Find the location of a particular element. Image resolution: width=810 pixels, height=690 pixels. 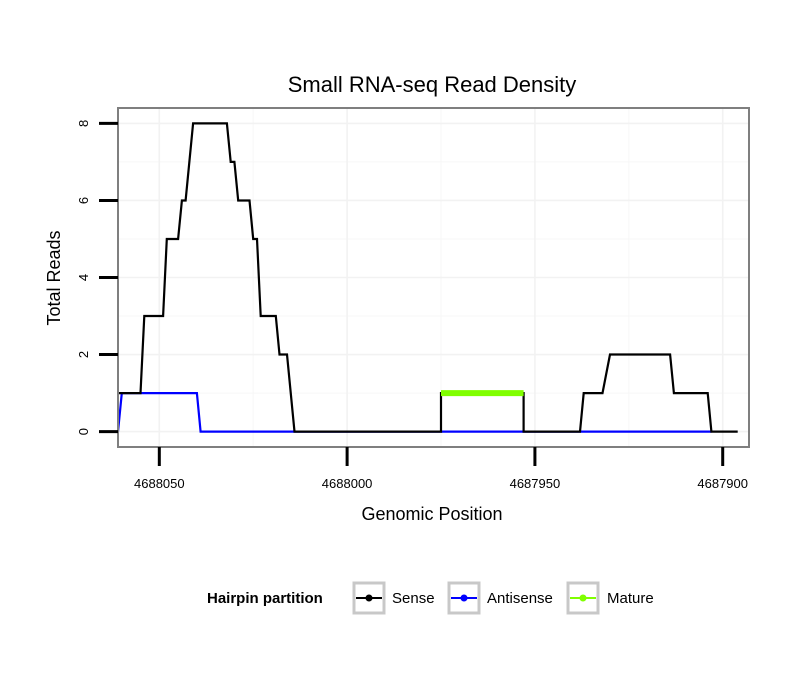

legend-label-antisense: Antisense is located at coordinates (520, 598).